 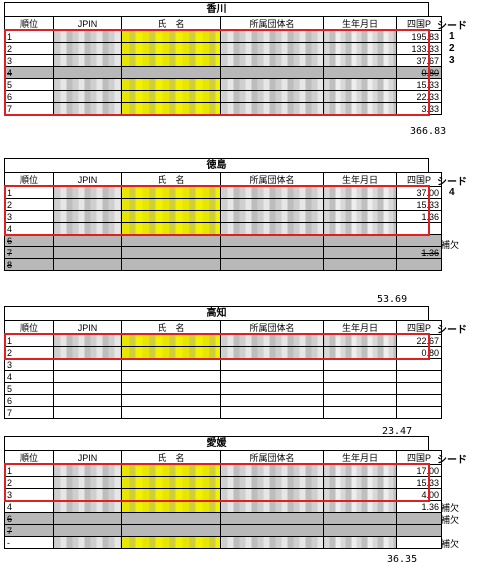 I want to click on table-row: 7 1.36, so click(x=223, y=252).